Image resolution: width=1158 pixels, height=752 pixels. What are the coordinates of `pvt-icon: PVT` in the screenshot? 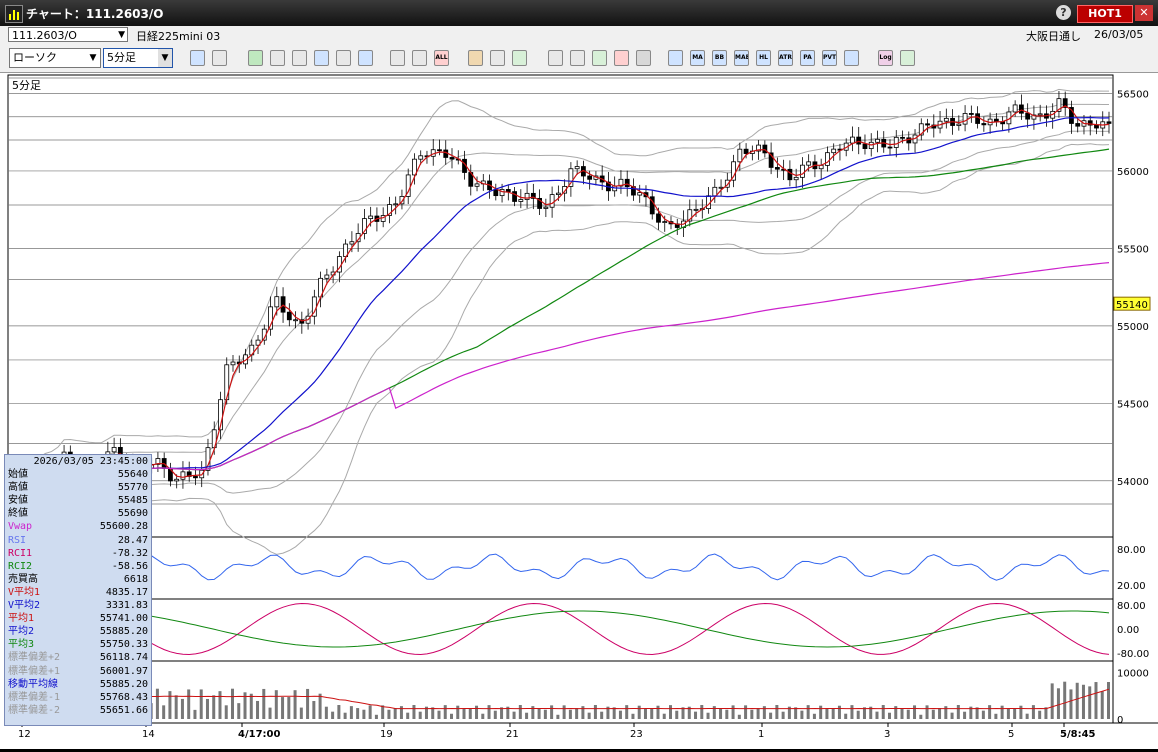 It's located at (829, 58).